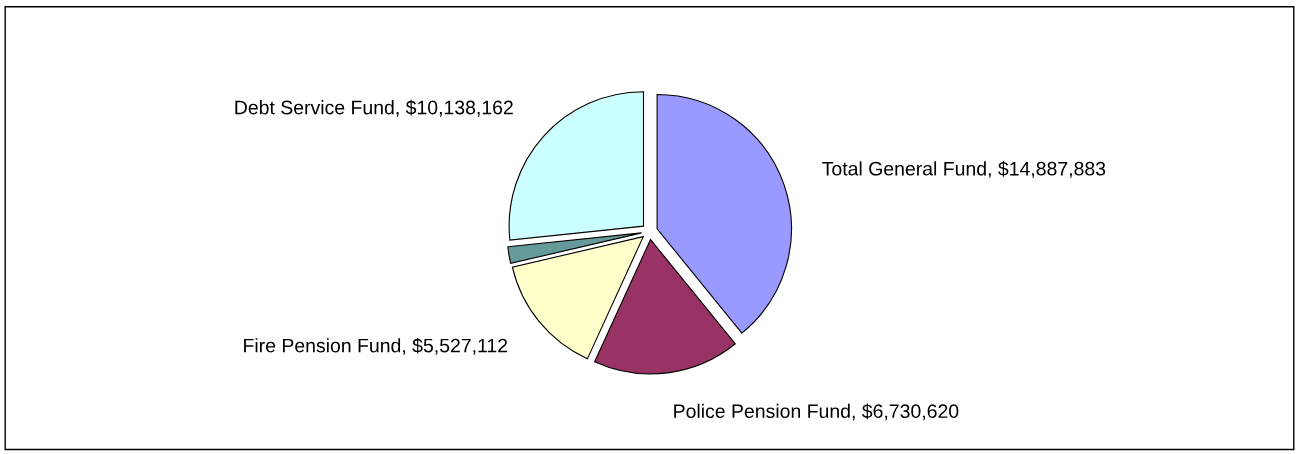 This screenshot has width=1299, height=454. What do you see at coordinates (816, 412) in the screenshot?
I see `slice-label: Police Pension Fund, $6,730,620` at bounding box center [816, 412].